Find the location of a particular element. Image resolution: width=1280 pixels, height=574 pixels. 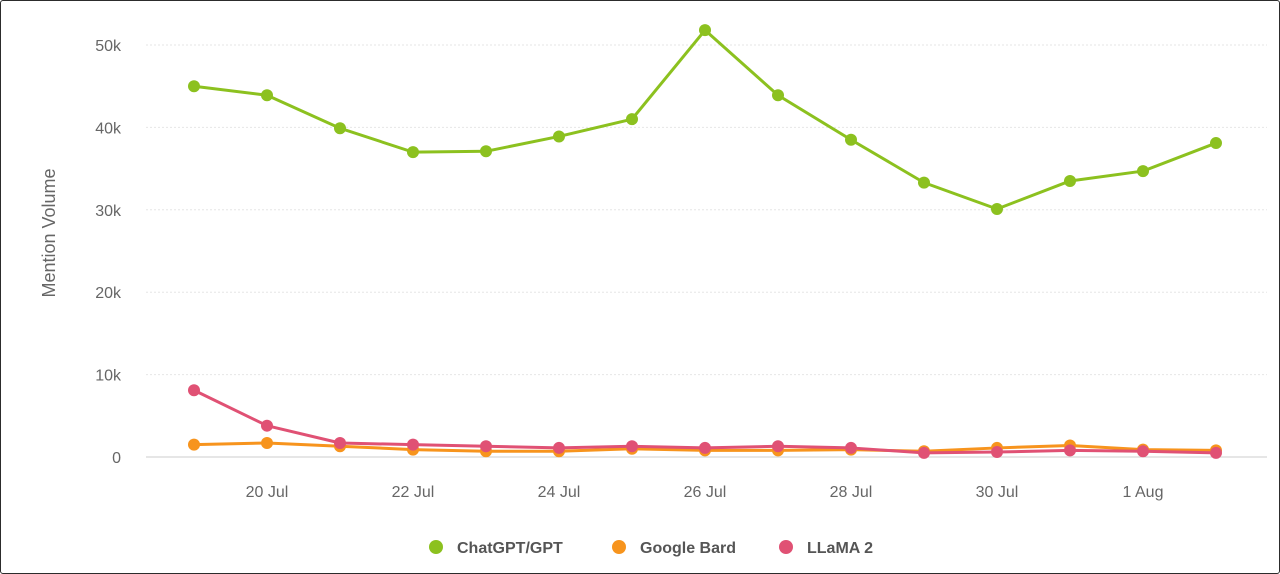

x-tick-label: 20 Jul is located at coordinates (267, 492).